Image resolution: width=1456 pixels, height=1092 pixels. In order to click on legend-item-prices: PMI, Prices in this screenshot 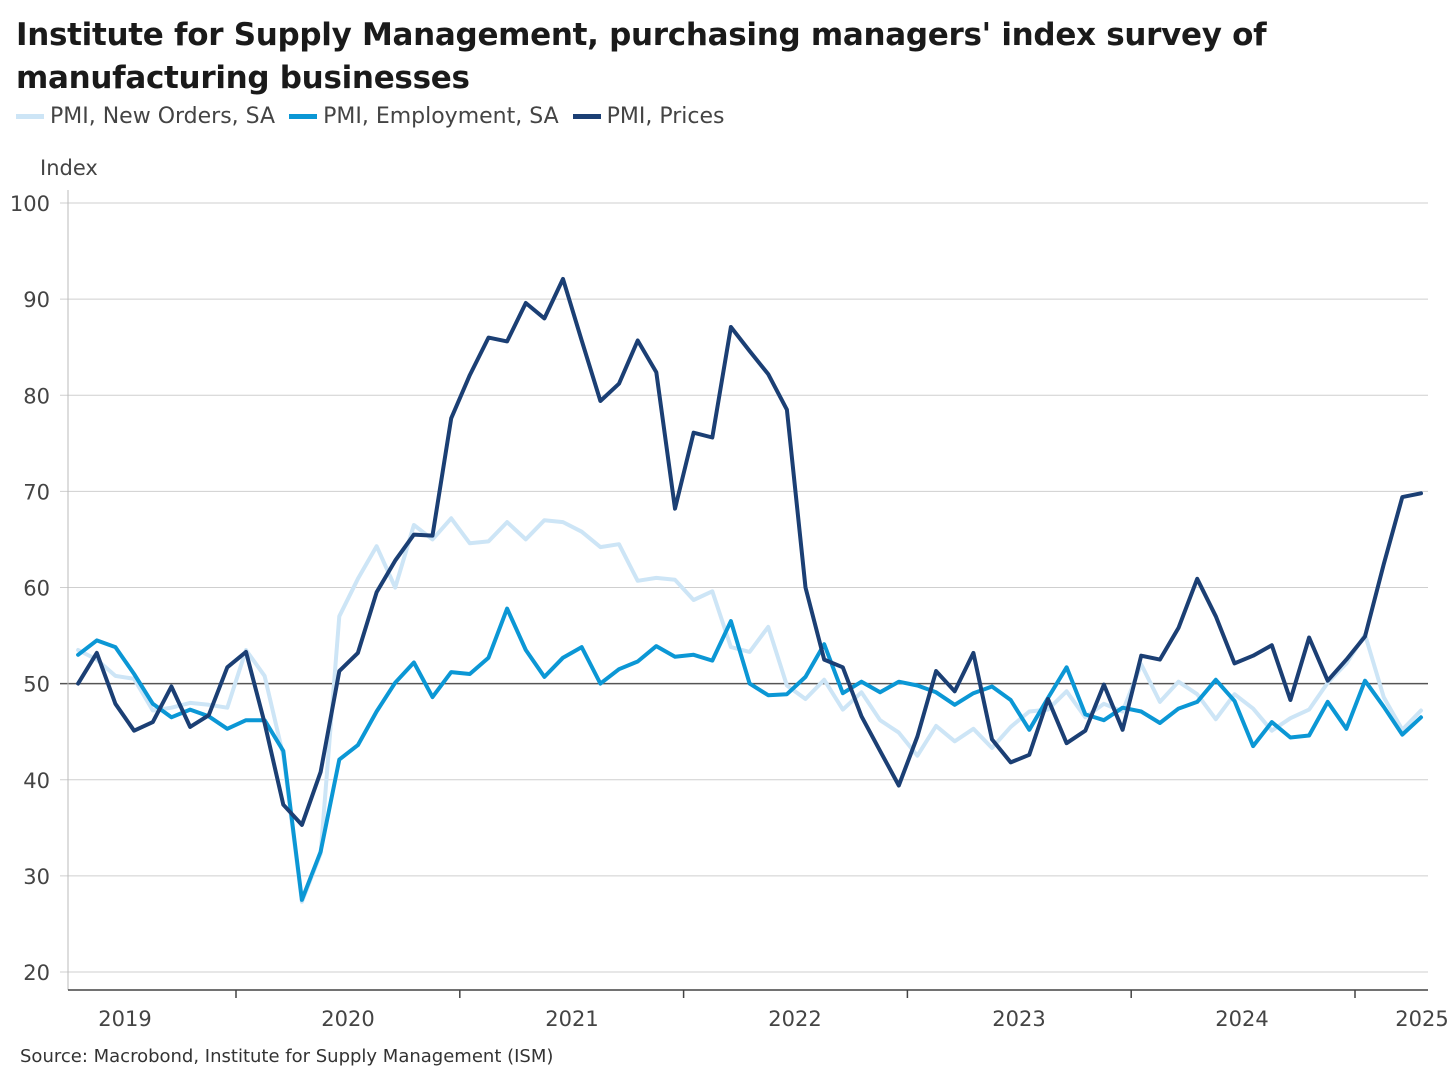, I will do `click(648, 116)`.